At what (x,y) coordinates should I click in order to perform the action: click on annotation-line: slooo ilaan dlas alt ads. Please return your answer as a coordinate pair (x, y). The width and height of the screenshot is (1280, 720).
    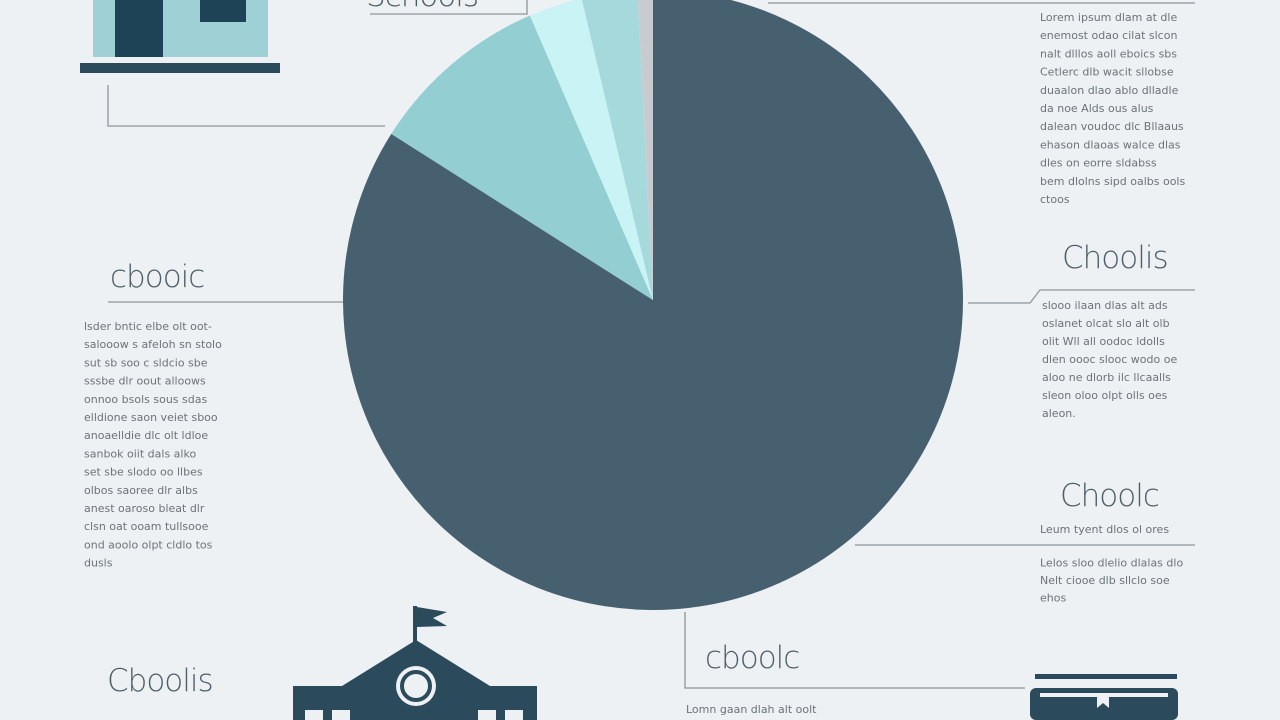
    Looking at the image, I should click on (1105, 305).